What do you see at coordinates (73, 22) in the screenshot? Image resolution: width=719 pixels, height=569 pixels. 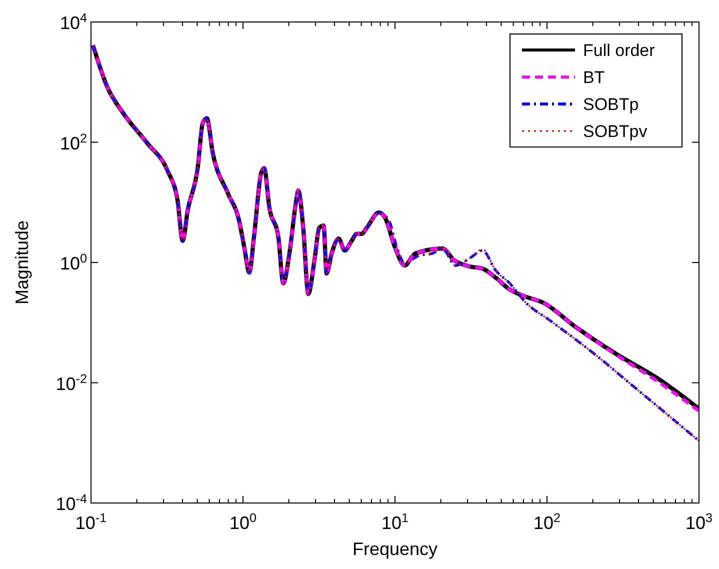 I see `y-tick-label: 10$^{4}$` at bounding box center [73, 22].